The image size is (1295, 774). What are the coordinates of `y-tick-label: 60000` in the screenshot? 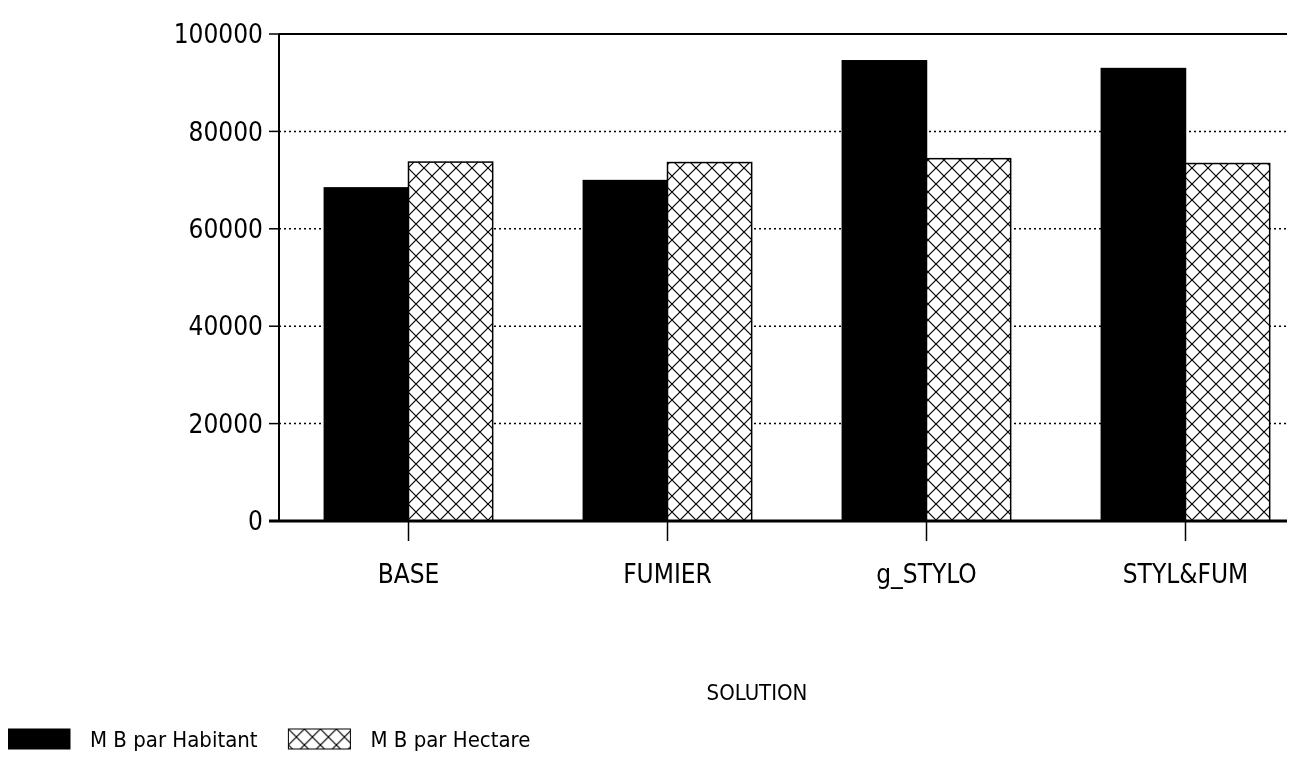 It's located at (225, 228).